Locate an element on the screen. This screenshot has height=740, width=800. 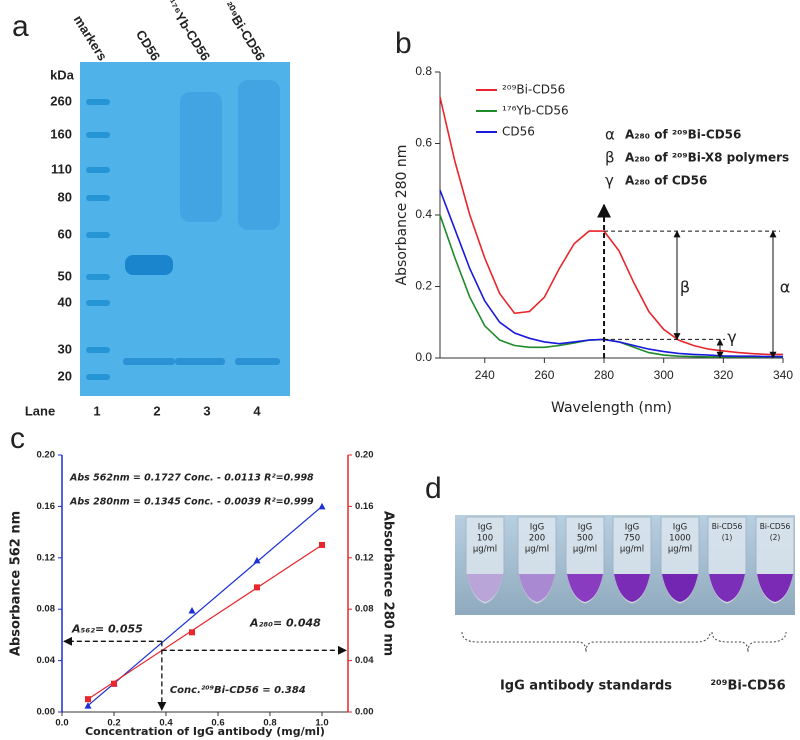
measure-symbol: γ is located at coordinates (731, 337).